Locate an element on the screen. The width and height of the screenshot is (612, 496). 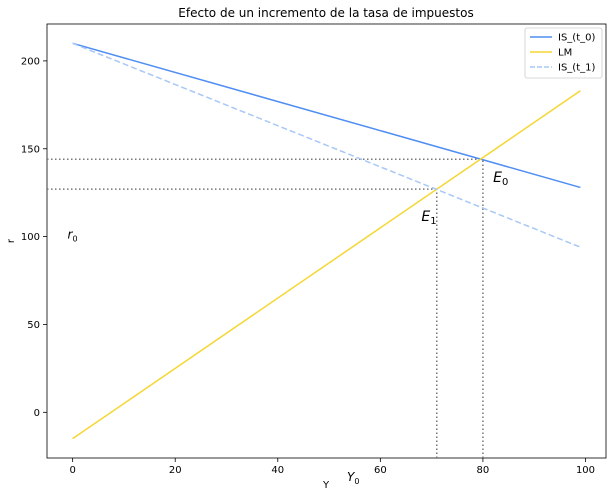
legend-box is located at coordinates (563, 53).